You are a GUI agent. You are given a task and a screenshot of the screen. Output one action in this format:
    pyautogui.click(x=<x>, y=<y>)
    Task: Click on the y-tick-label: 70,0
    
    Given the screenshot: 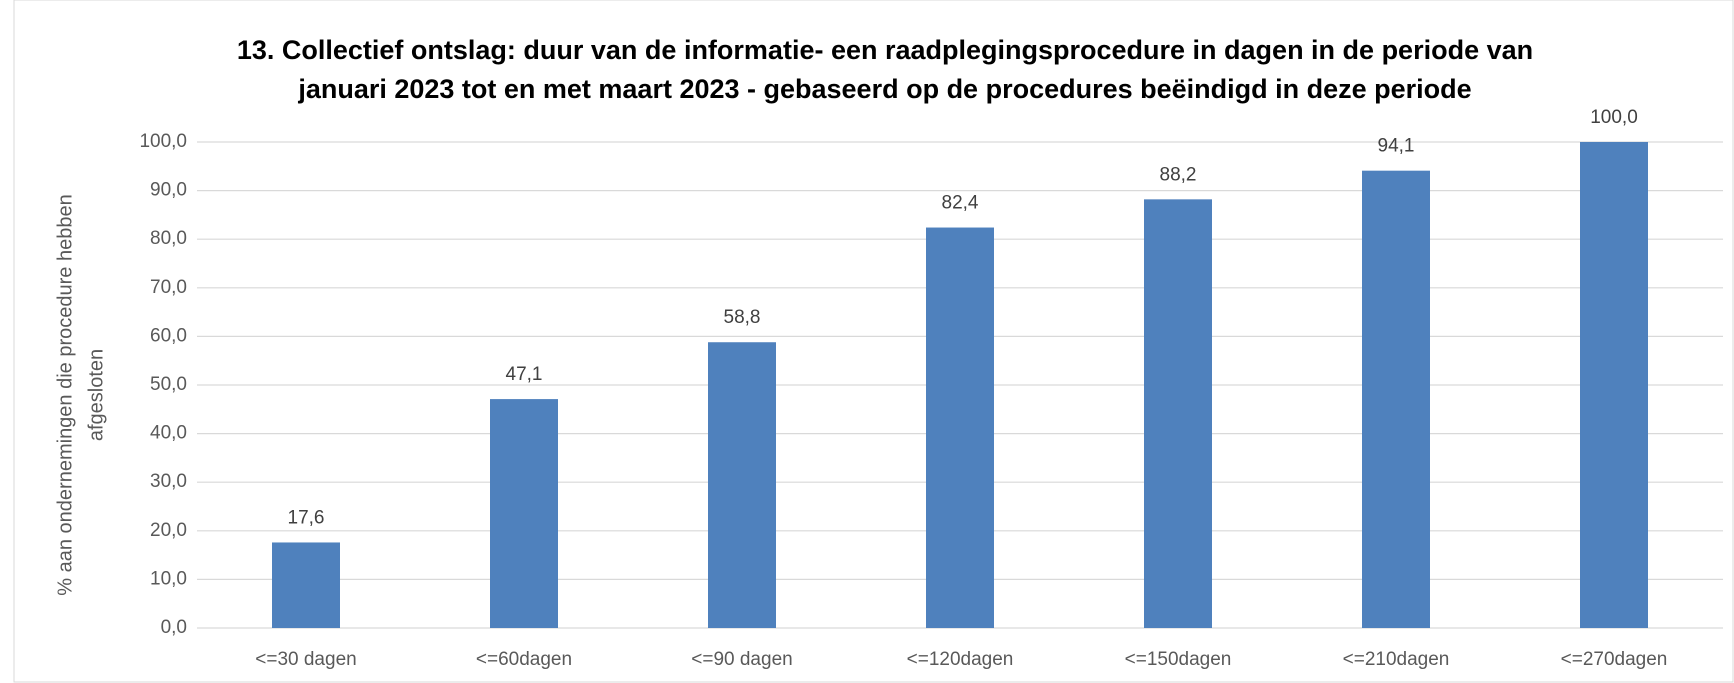 What is the action you would take?
    pyautogui.click(x=168, y=287)
    